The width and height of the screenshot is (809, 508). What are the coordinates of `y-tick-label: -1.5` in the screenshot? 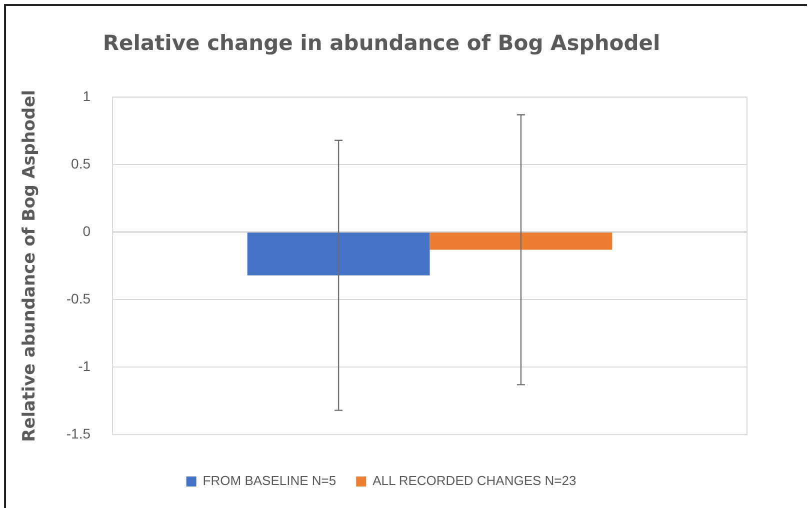 It's located at (78, 433).